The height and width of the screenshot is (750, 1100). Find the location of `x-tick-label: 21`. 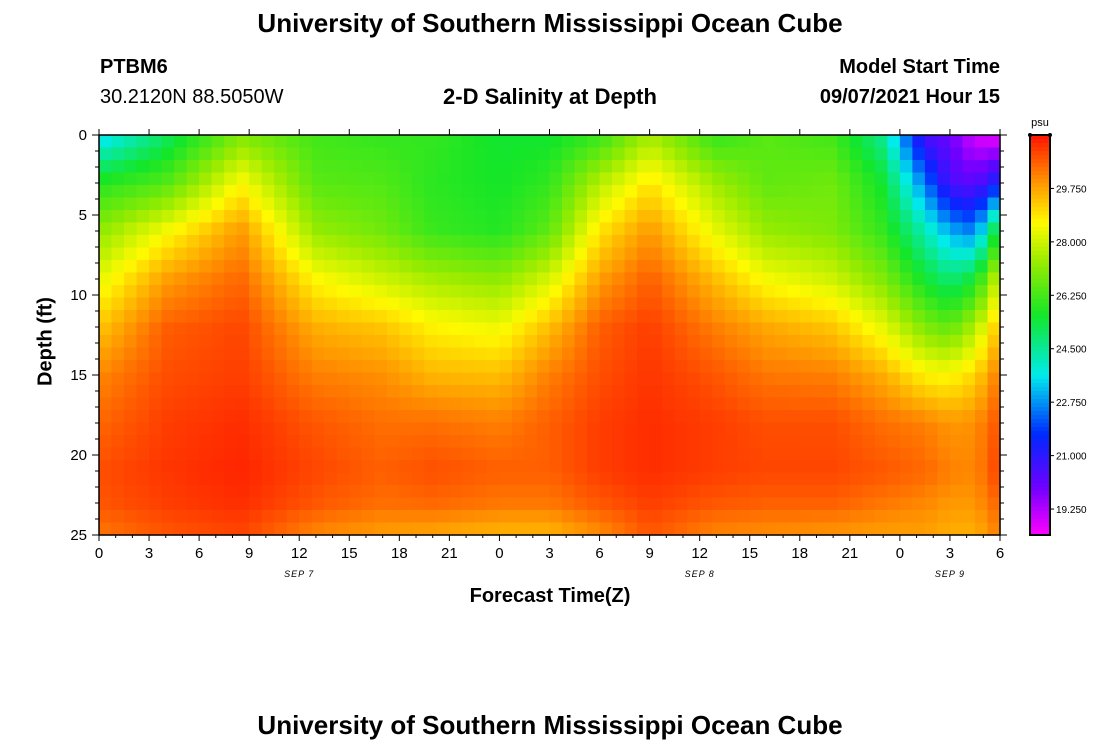

x-tick-label: 21 is located at coordinates (849, 553).